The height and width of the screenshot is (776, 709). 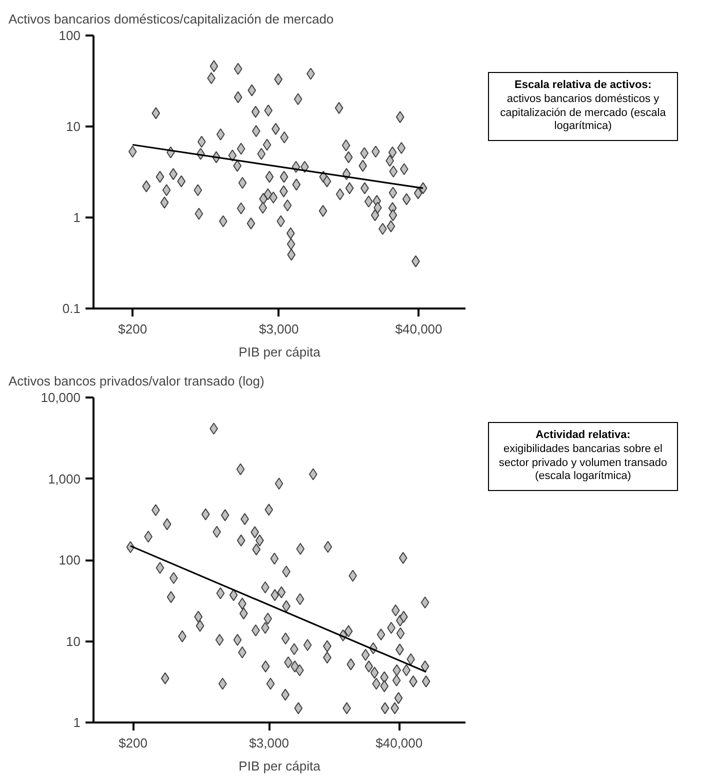 I want to click on chart-title: Activos bancos privados/valor transado (log), so click(x=136, y=381).